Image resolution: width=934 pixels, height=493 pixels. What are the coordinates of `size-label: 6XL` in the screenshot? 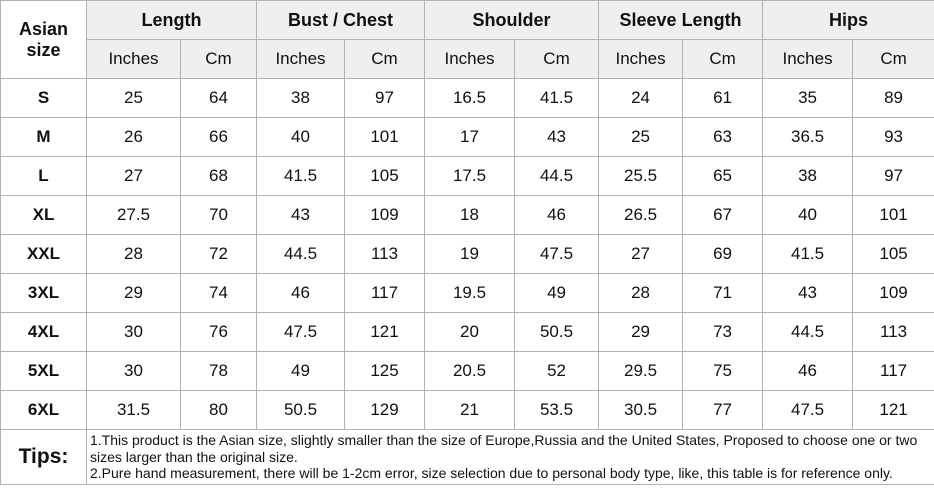 It's located at (43, 410).